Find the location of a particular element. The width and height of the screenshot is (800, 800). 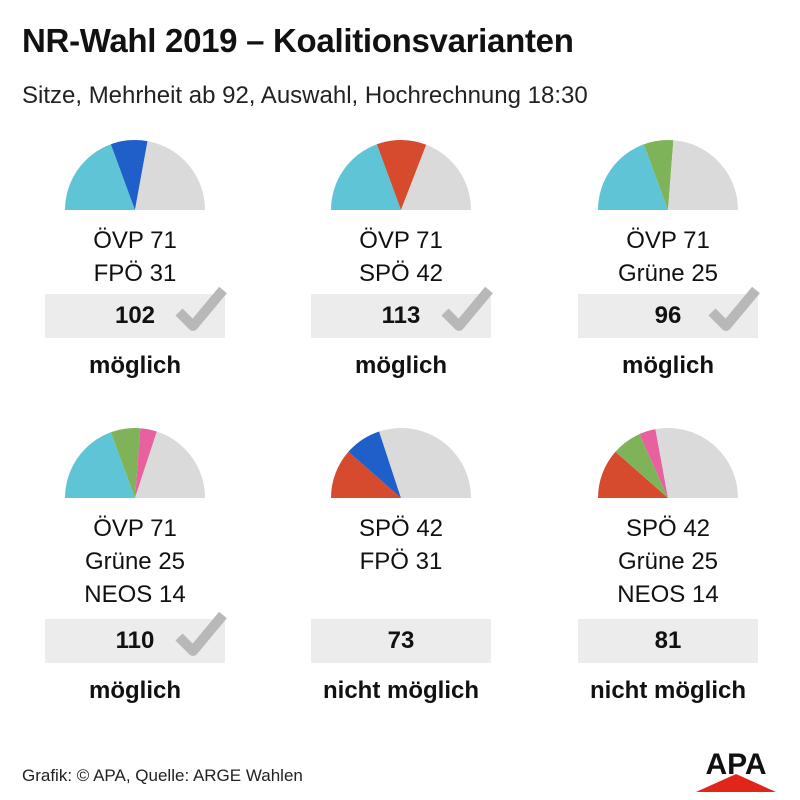

seat-sum-value: 73 is located at coordinates (401, 640).